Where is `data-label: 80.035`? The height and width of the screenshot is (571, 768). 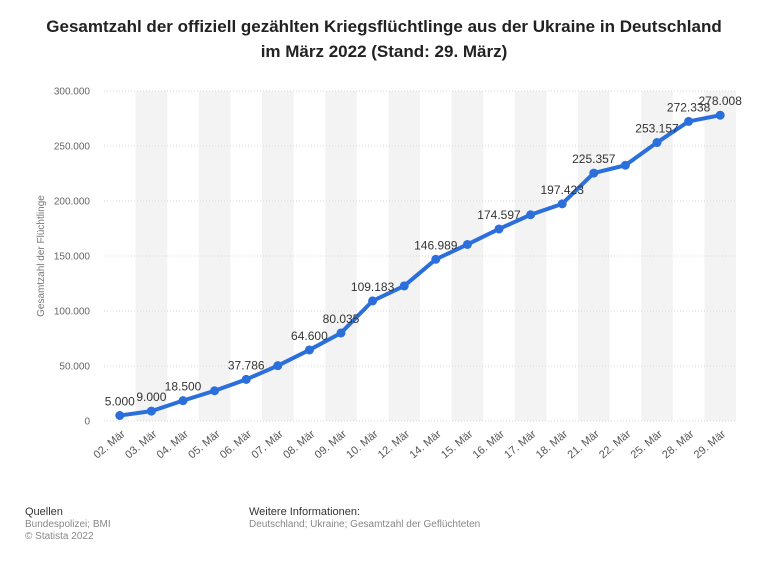
data-label: 80.035 is located at coordinates (341, 319).